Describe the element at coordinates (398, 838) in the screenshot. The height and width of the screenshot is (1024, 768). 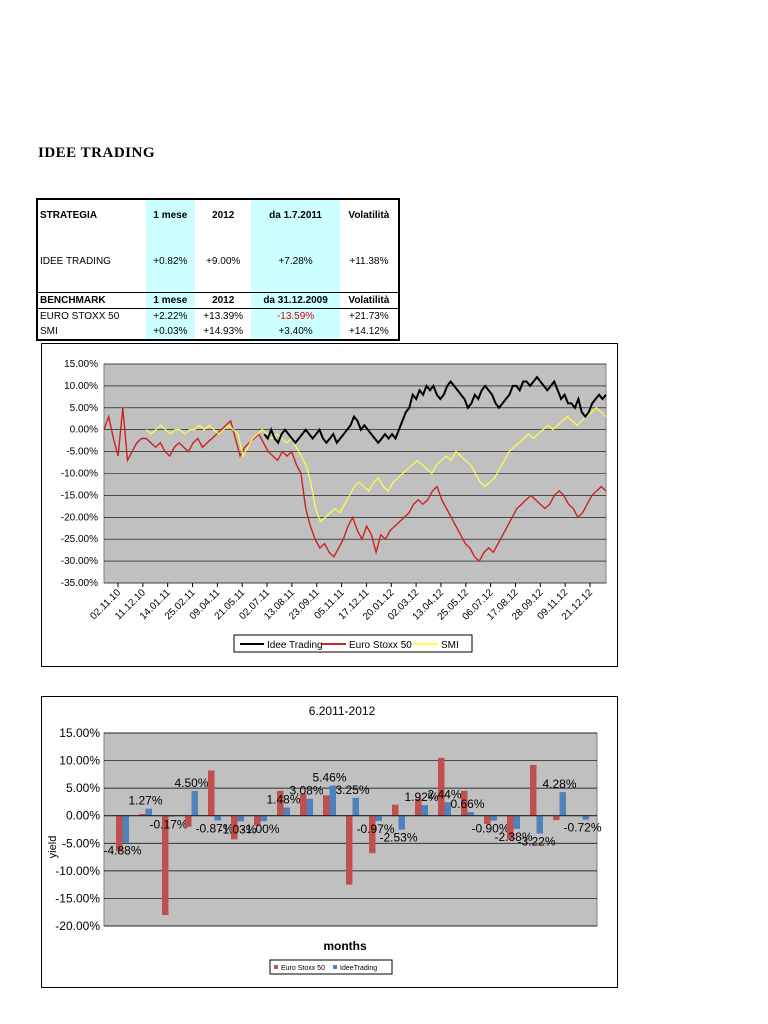
I see `data-label: -2.53%` at that location.